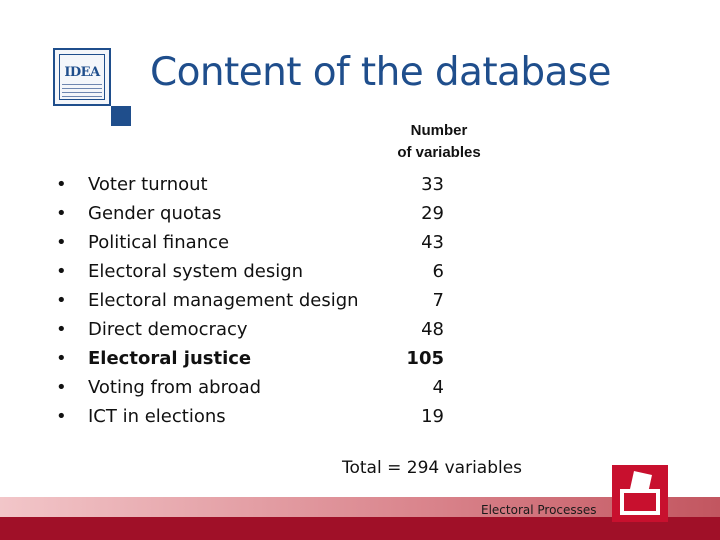 The width and height of the screenshot is (720, 540). I want to click on item-count: 7, so click(438, 300).